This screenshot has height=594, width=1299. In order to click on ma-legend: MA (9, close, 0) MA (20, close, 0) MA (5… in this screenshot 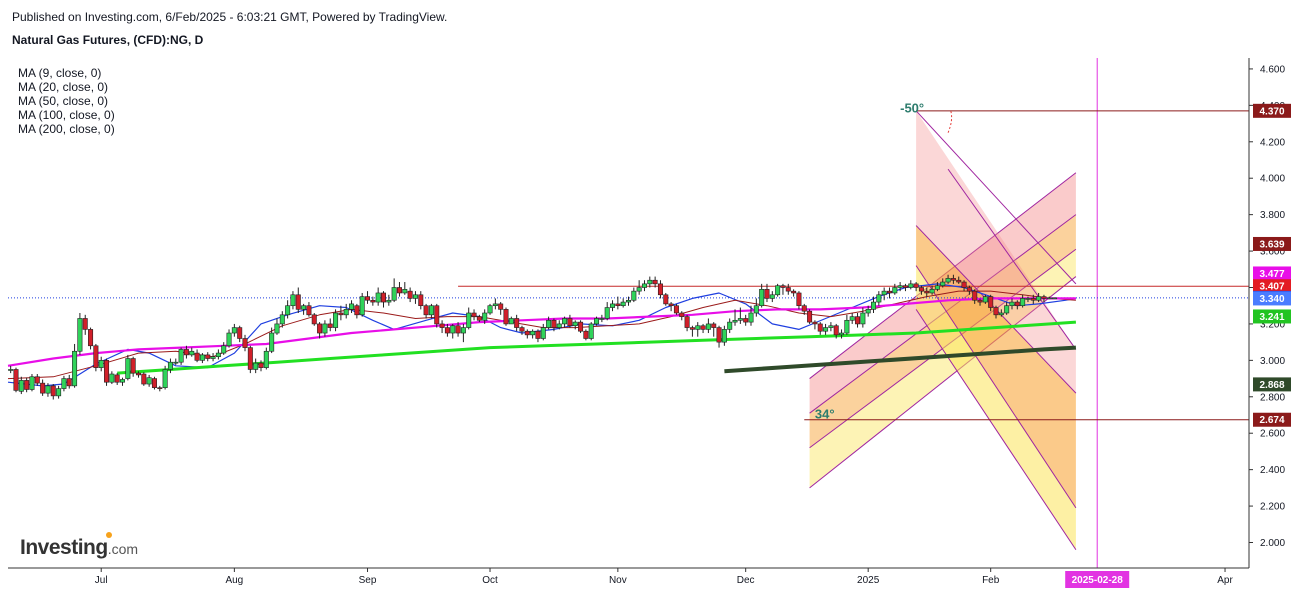, I will do `click(66, 101)`.